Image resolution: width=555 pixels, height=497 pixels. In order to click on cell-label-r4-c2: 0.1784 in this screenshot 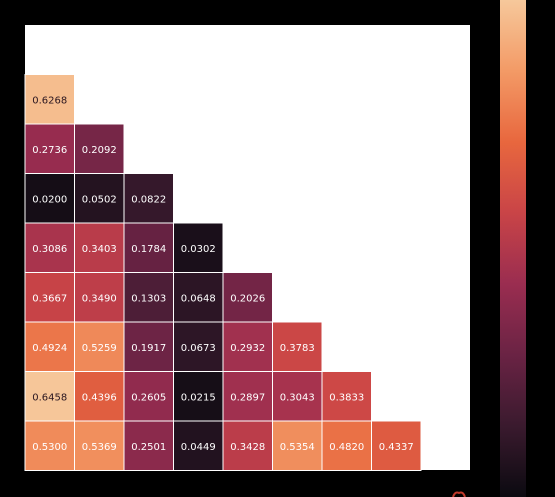, I will do `click(148, 249)`.